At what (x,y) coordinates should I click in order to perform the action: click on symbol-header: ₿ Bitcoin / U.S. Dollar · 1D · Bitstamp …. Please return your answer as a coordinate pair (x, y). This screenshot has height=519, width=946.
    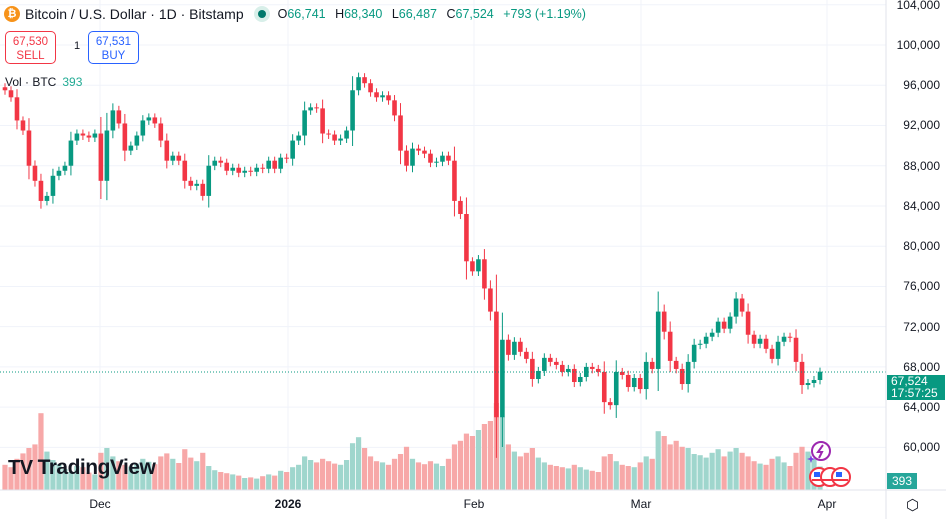
    Looking at the image, I should click on (295, 14).